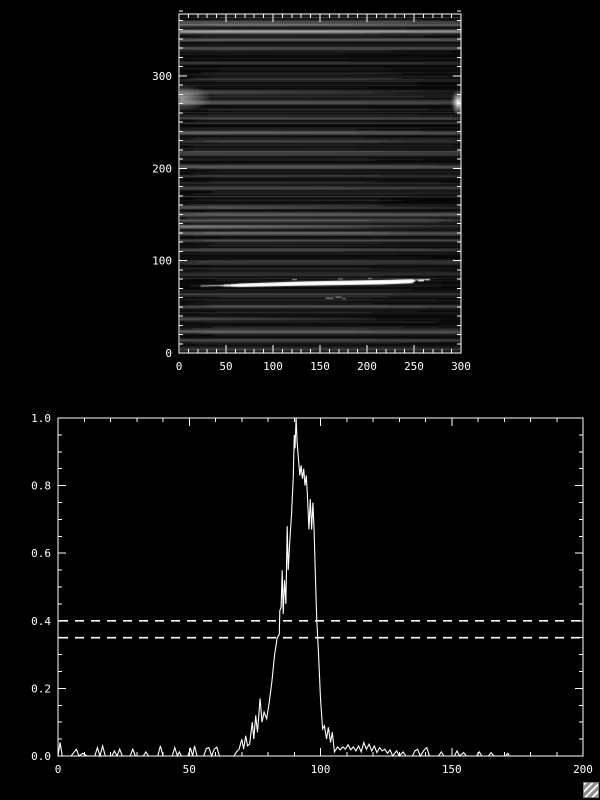 The image size is (600, 800). Describe the element at coordinates (162, 76) in the screenshot. I see `y-tick-label: 300` at that location.